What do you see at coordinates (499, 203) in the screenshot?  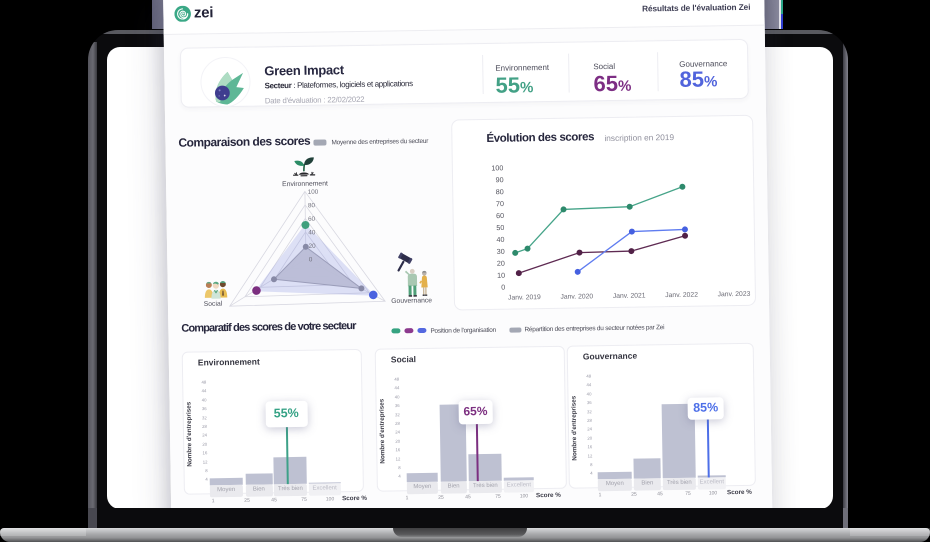 I see `svg-text: 70` at bounding box center [499, 203].